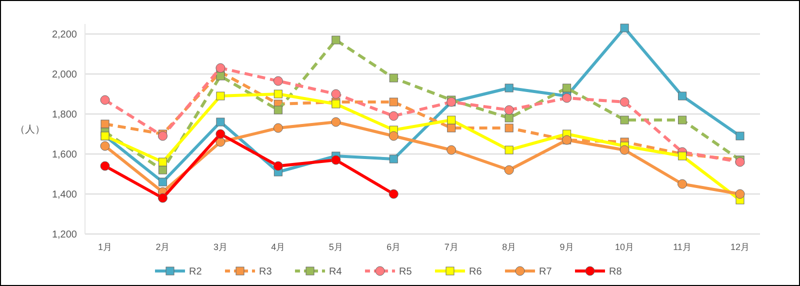 Image resolution: width=800 pixels, height=286 pixels. What do you see at coordinates (65, 75) in the screenshot?
I see `y-tick-label: 2,000` at bounding box center [65, 75].